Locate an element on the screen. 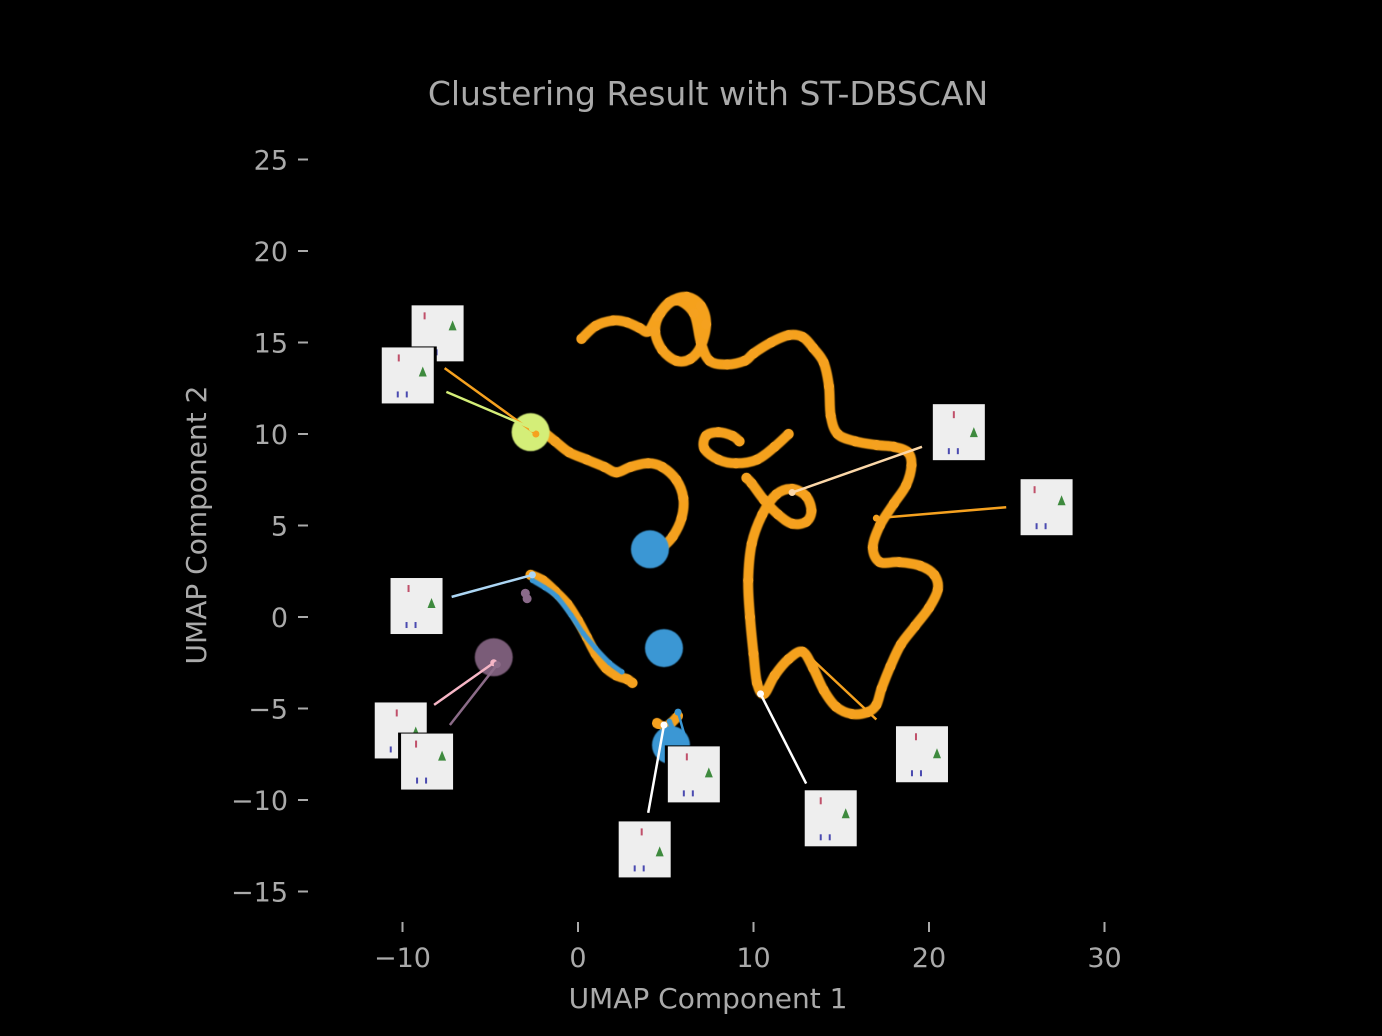 The width and height of the screenshot is (1382, 1036). y-tick-label: 10 is located at coordinates (271, 435).